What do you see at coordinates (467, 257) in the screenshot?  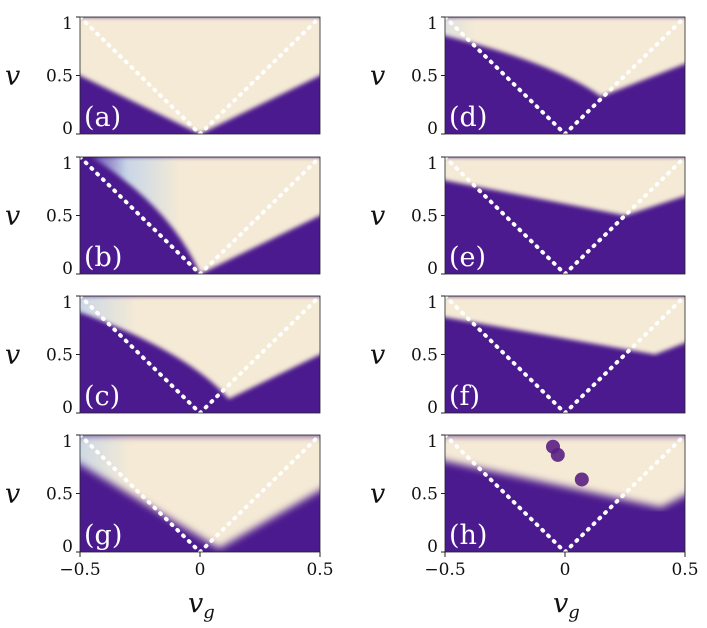 I see `panel-label: (e)` at bounding box center [467, 257].